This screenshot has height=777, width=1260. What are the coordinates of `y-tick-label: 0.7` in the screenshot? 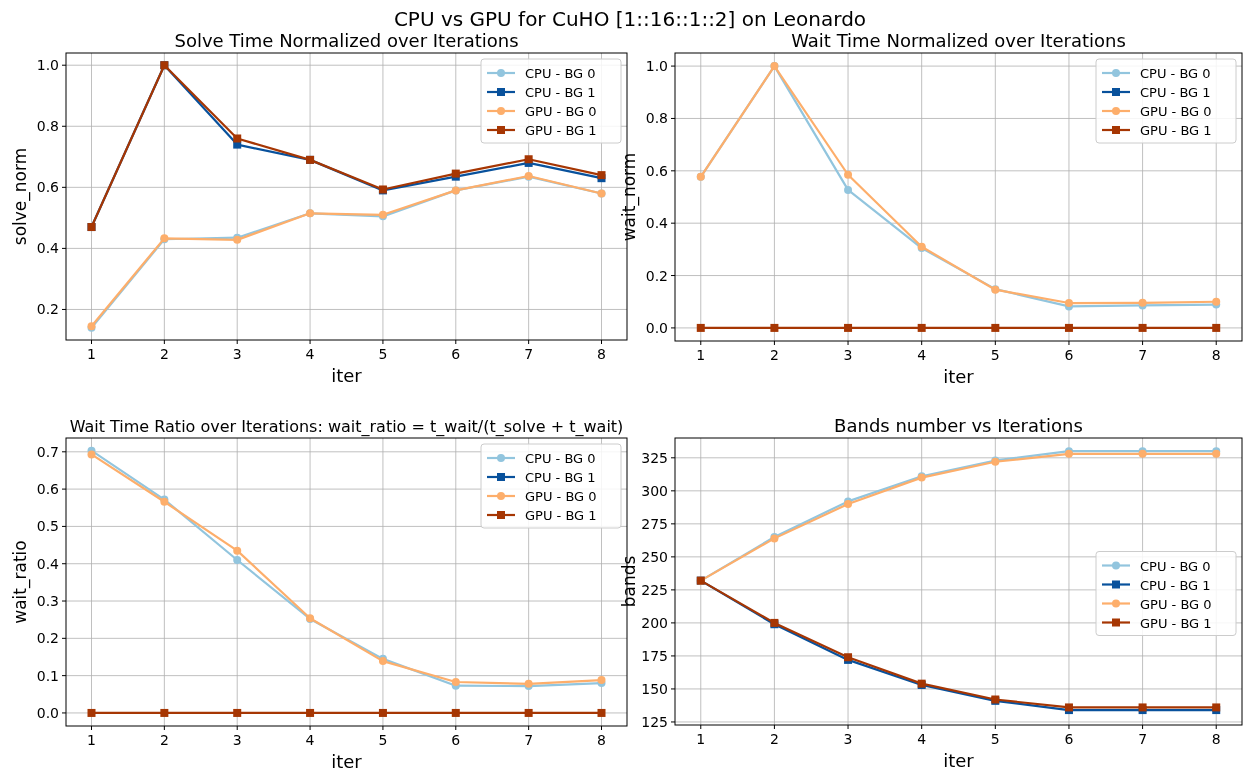 It's located at (47, 451).